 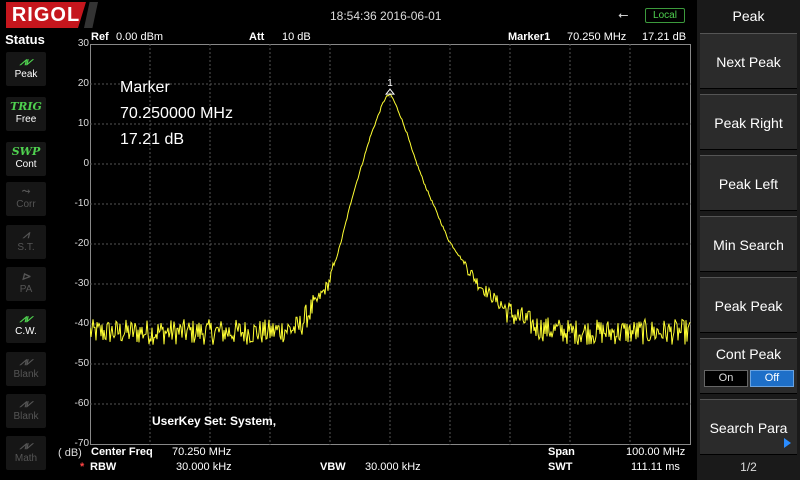 I want to click on marker-diamond, so click(x=390, y=91).